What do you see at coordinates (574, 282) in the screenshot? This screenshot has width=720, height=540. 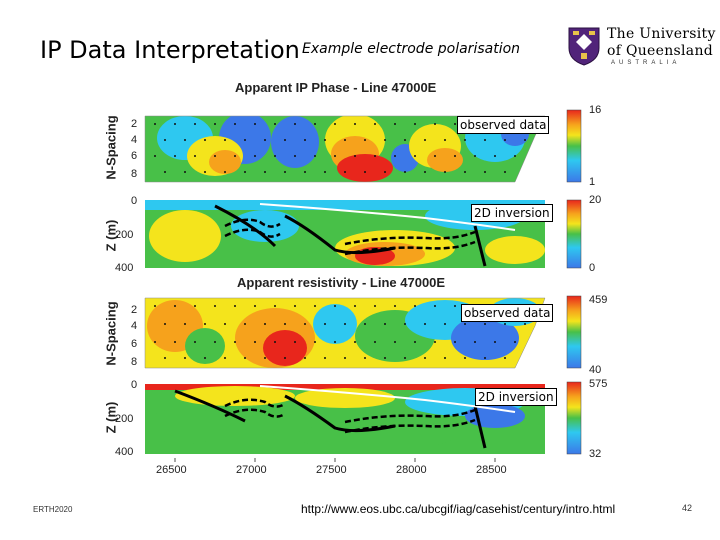 I see `colorbars` at bounding box center [574, 282].